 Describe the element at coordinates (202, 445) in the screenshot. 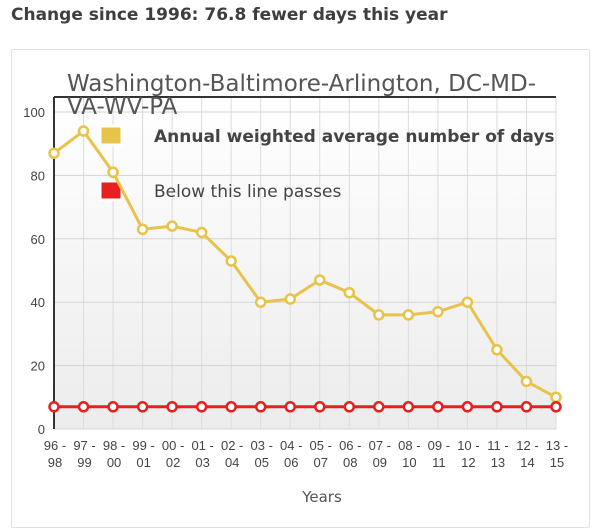

I see `x-tick-label: 01 -` at that location.